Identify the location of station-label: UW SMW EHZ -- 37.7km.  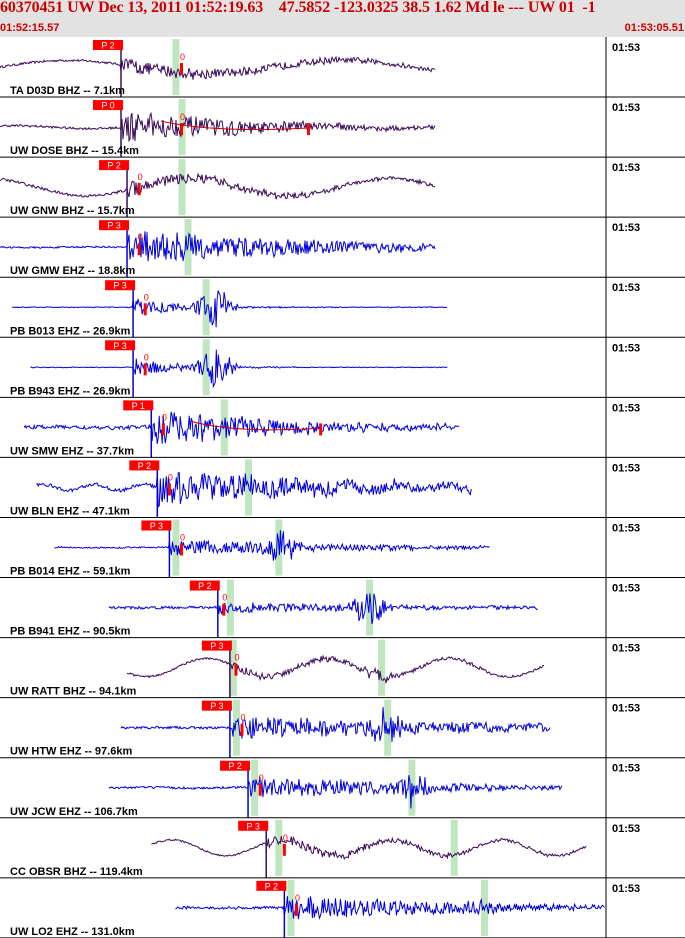
(72, 451).